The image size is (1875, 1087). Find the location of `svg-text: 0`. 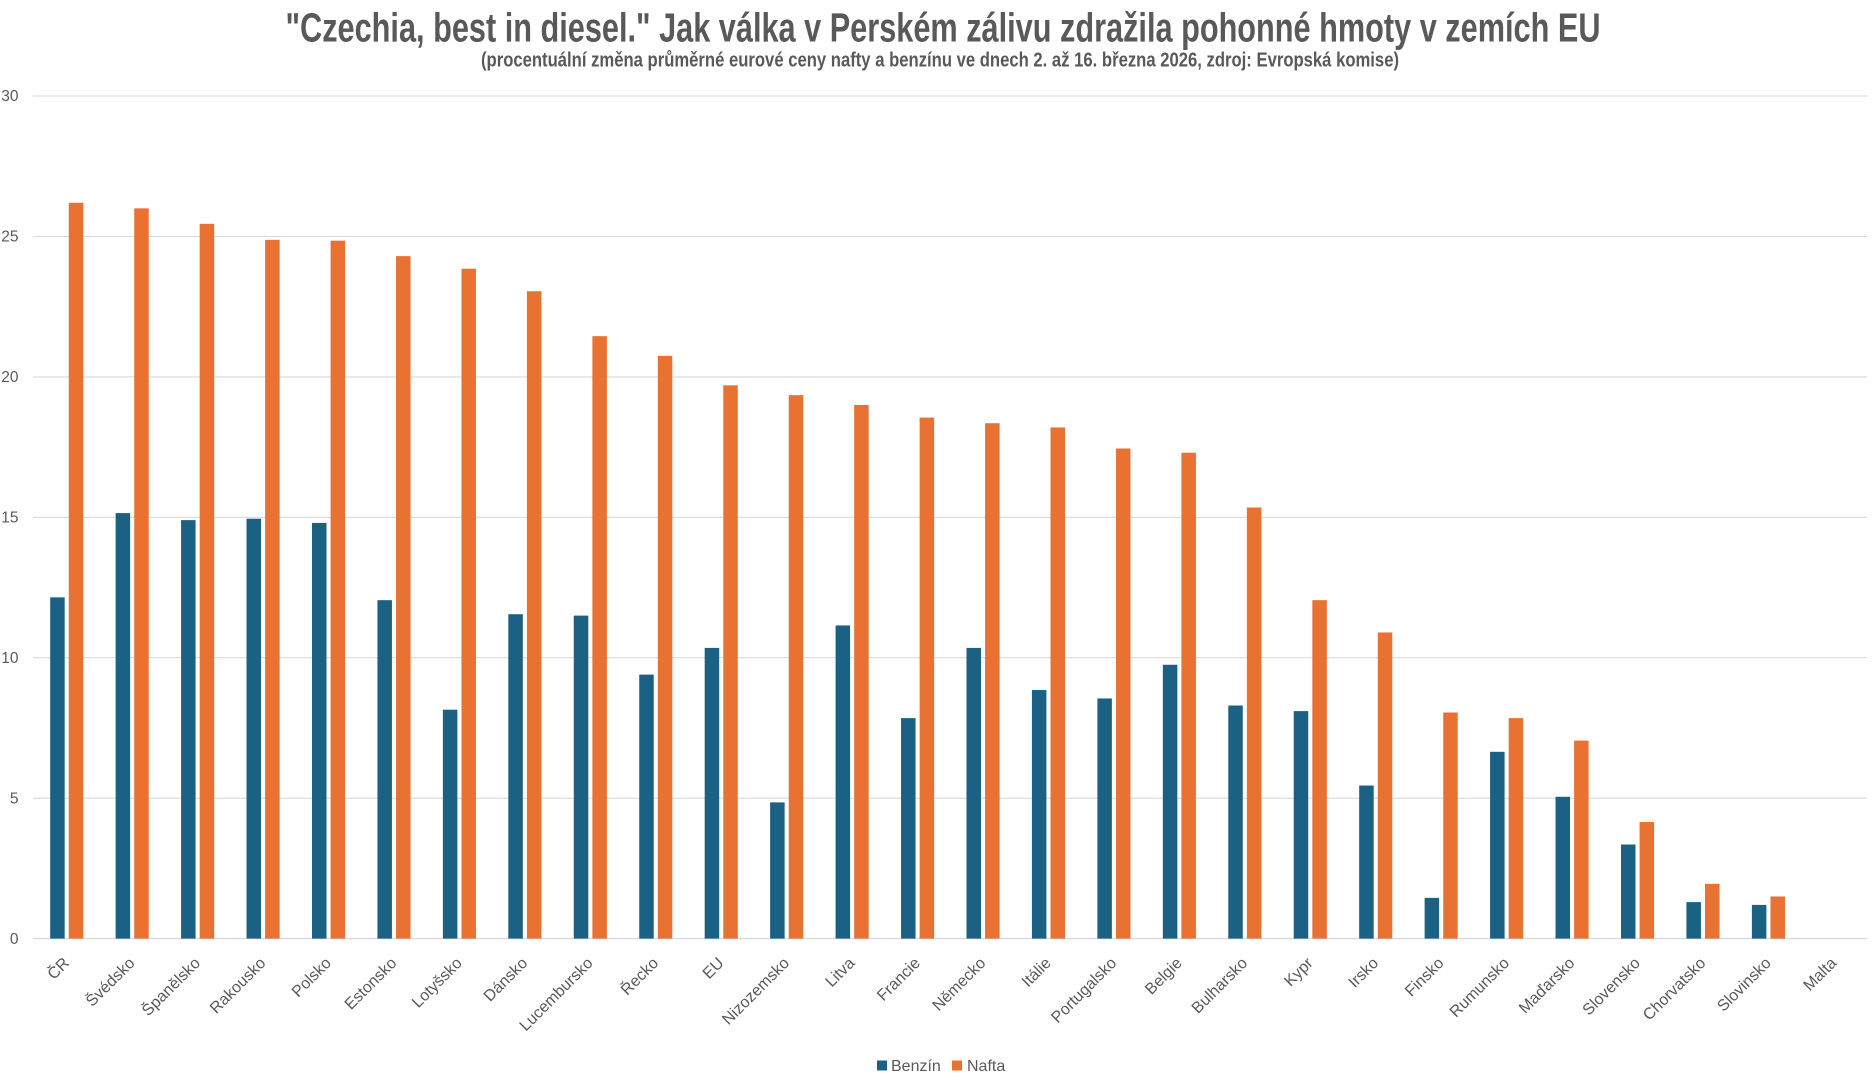

svg-text: 0 is located at coordinates (14, 939).